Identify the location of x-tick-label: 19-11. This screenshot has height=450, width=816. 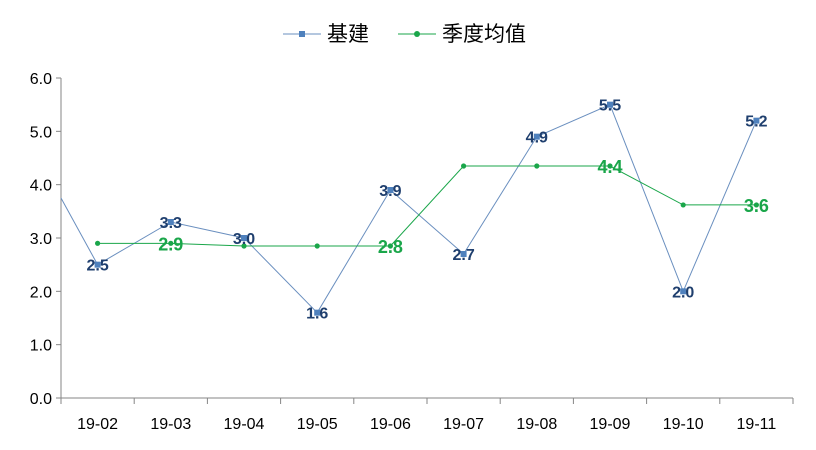
(757, 424).